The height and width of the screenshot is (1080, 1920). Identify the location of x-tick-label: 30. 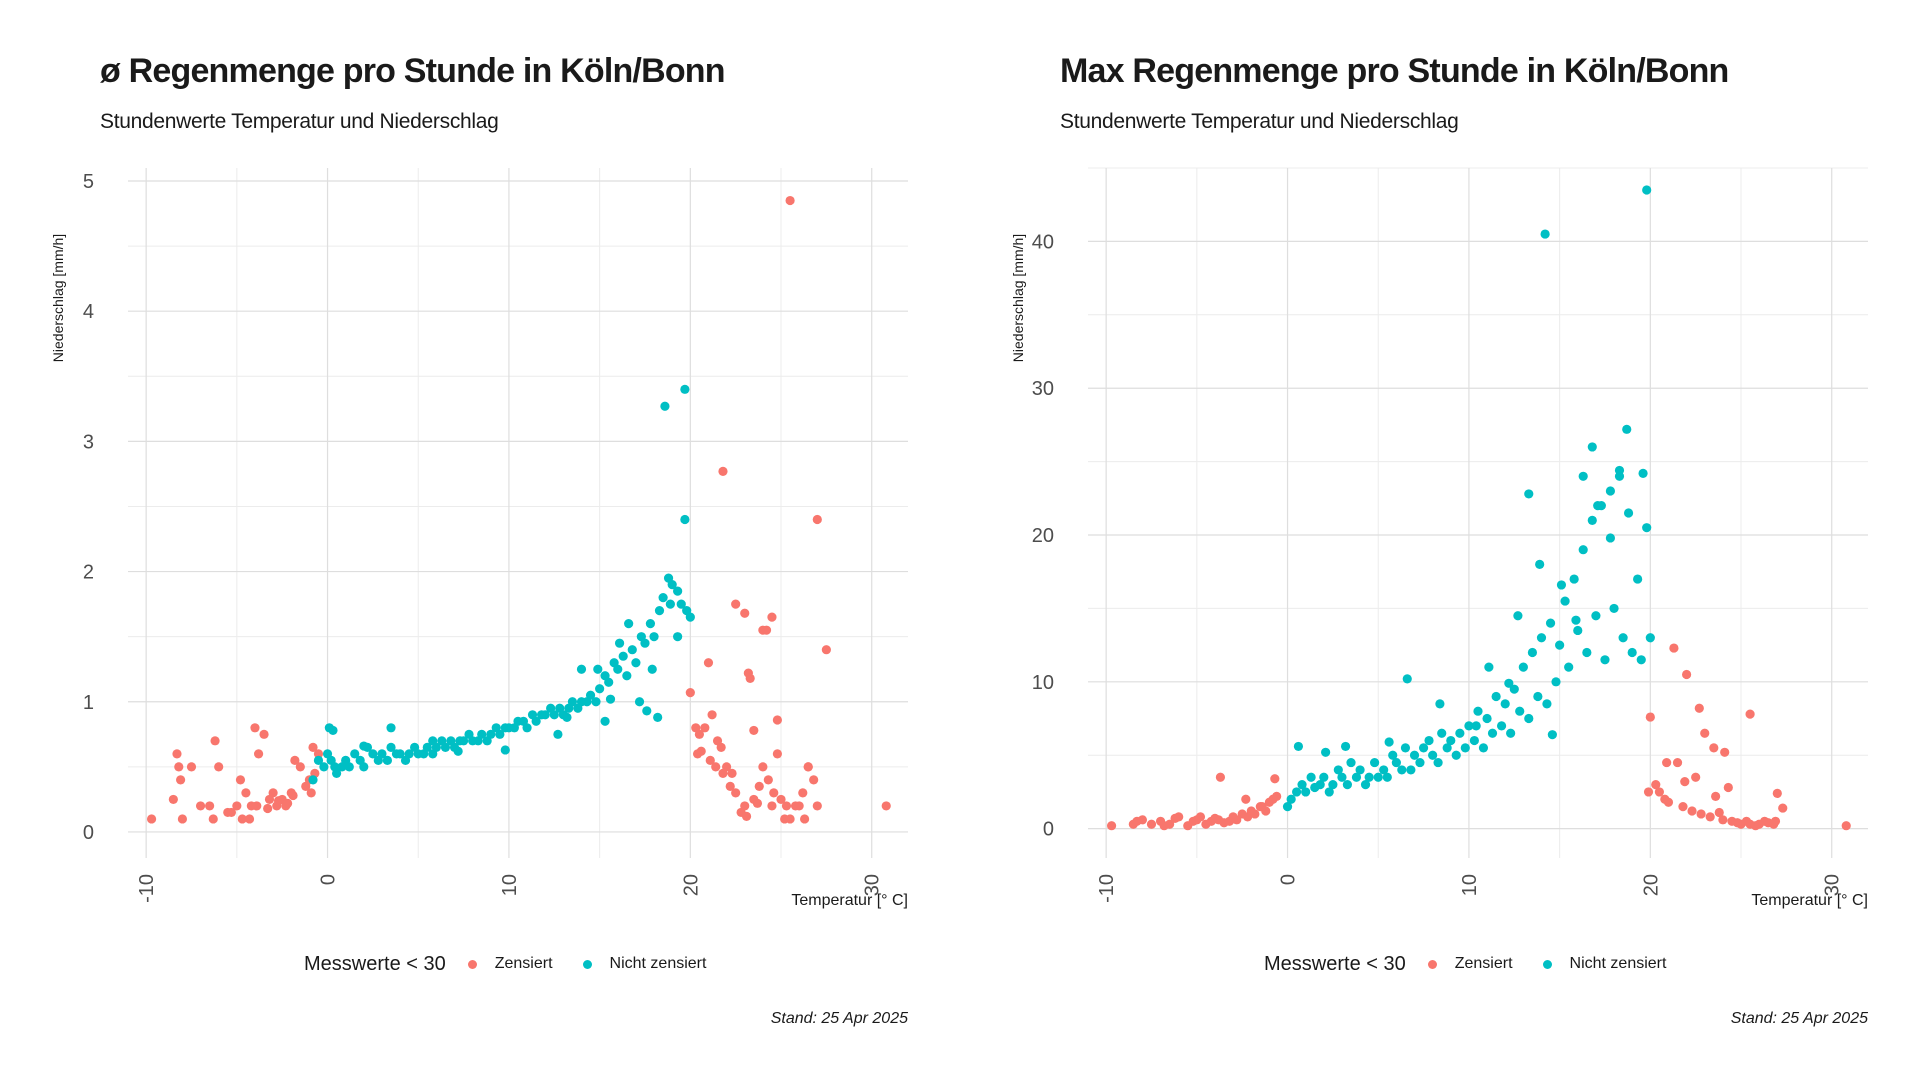
(873, 885).